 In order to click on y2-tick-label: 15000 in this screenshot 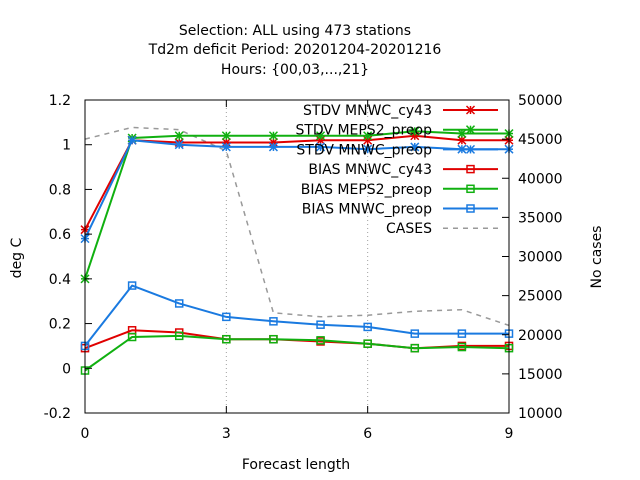, I will do `click(540, 375)`.